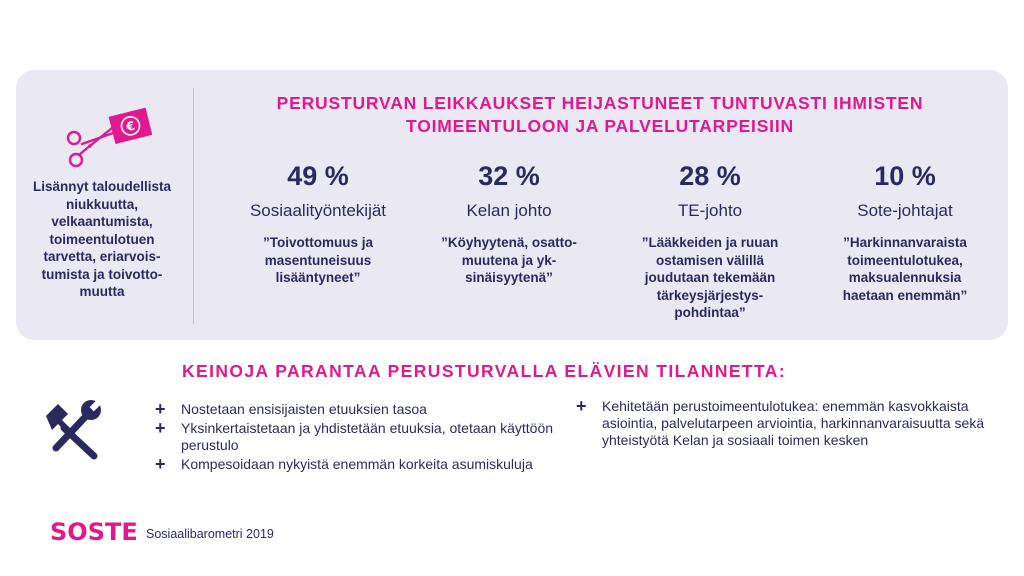  Describe the element at coordinates (905, 210) in the screenshot. I see `stat-role: Sote-johtajat` at that location.